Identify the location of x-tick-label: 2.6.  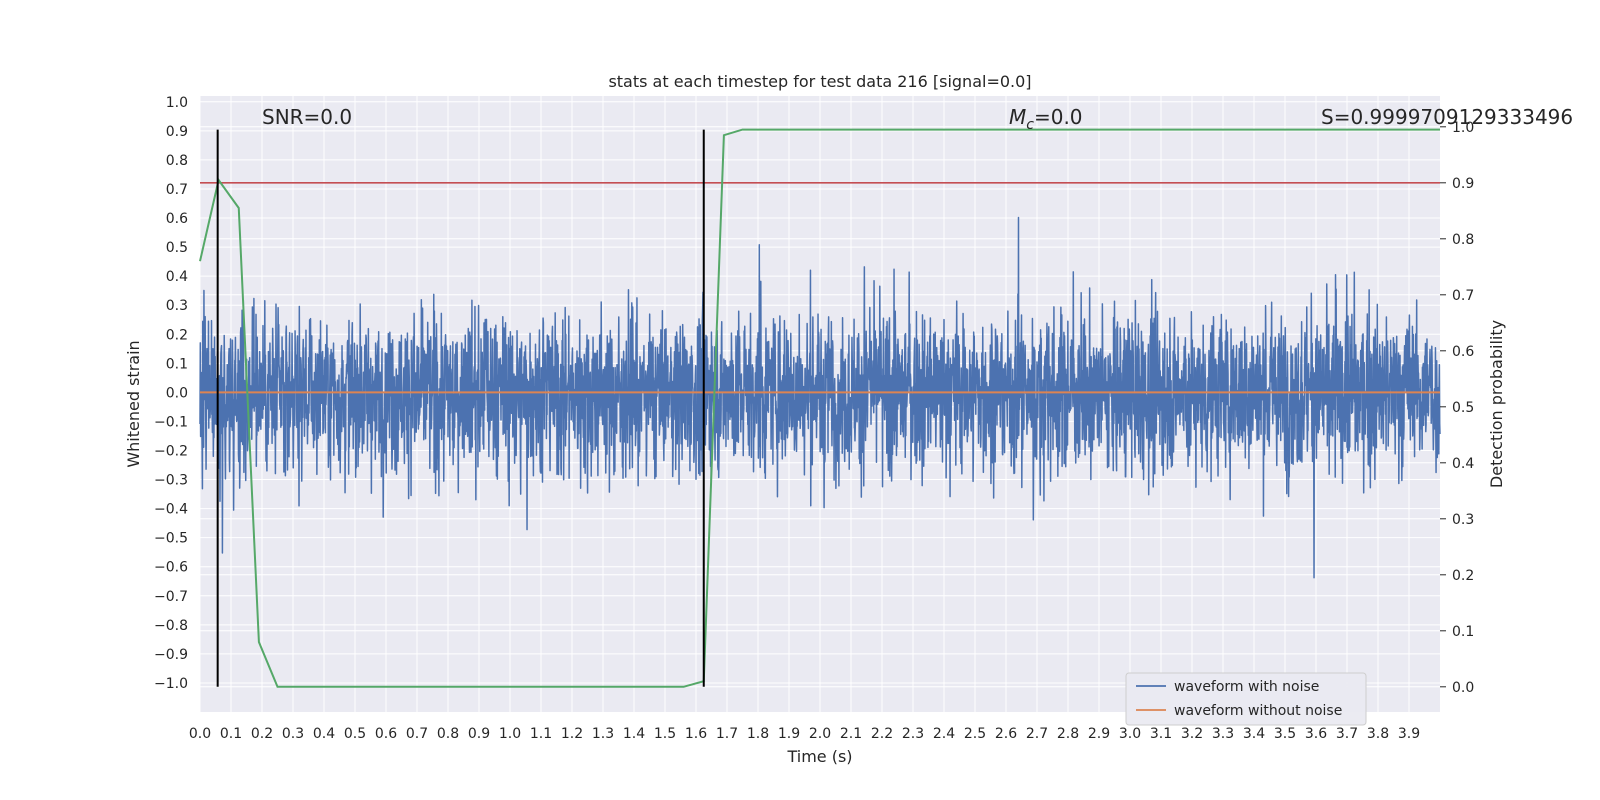
(1006, 734).